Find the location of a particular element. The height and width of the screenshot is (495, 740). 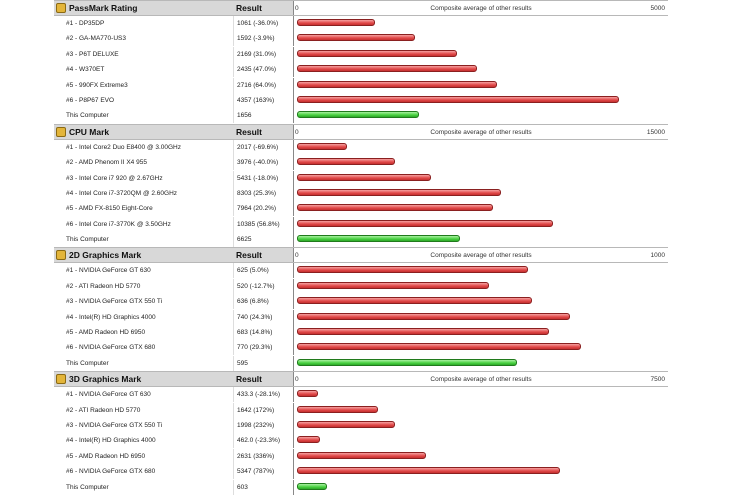

system-name: #4 - W370ET is located at coordinates (144, 70).